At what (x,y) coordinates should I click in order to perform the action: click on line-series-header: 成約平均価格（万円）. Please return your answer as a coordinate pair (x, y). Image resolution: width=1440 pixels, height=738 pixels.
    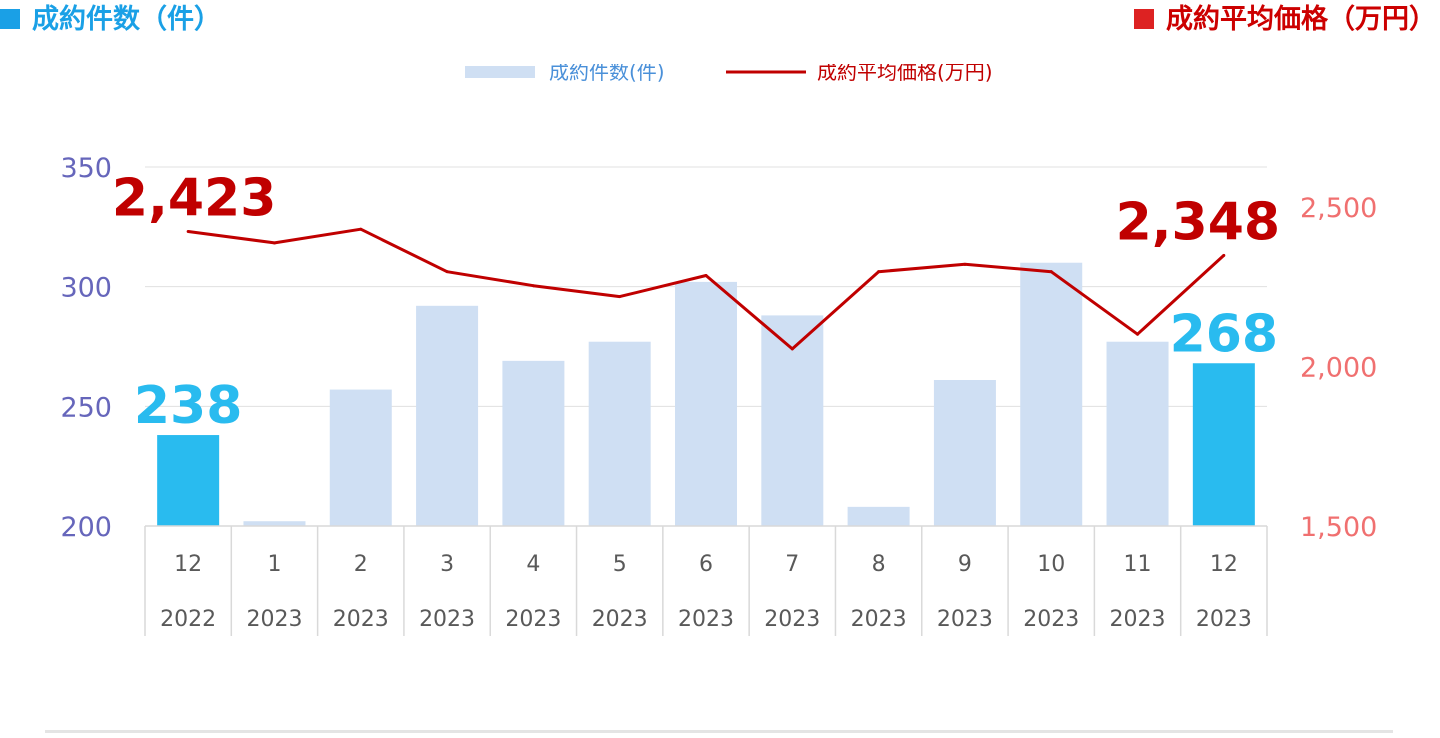
    Looking at the image, I should click on (1285, 20).